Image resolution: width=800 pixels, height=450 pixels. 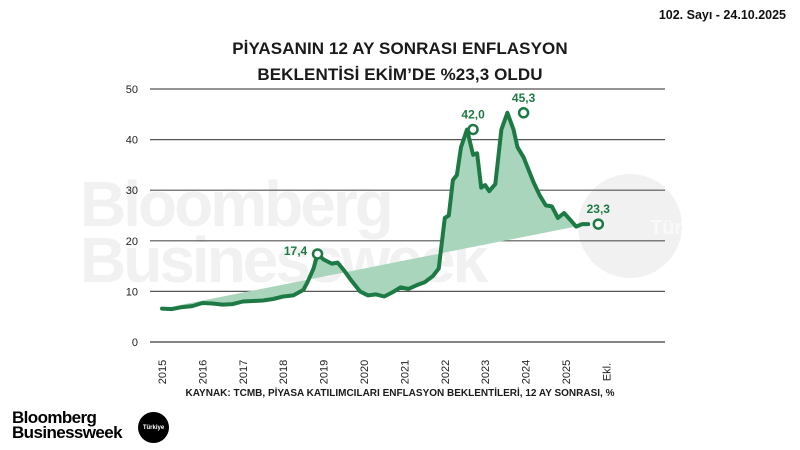 What do you see at coordinates (284, 372) in the screenshot?
I see `x-tick-label: 2018` at bounding box center [284, 372].